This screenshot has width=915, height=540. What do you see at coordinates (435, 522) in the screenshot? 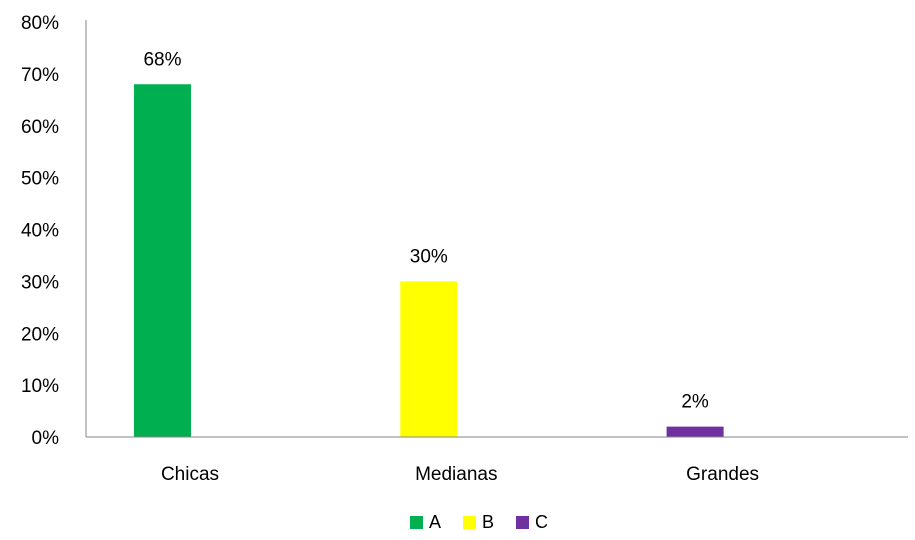
I see `legend-label-a: A` at bounding box center [435, 522].